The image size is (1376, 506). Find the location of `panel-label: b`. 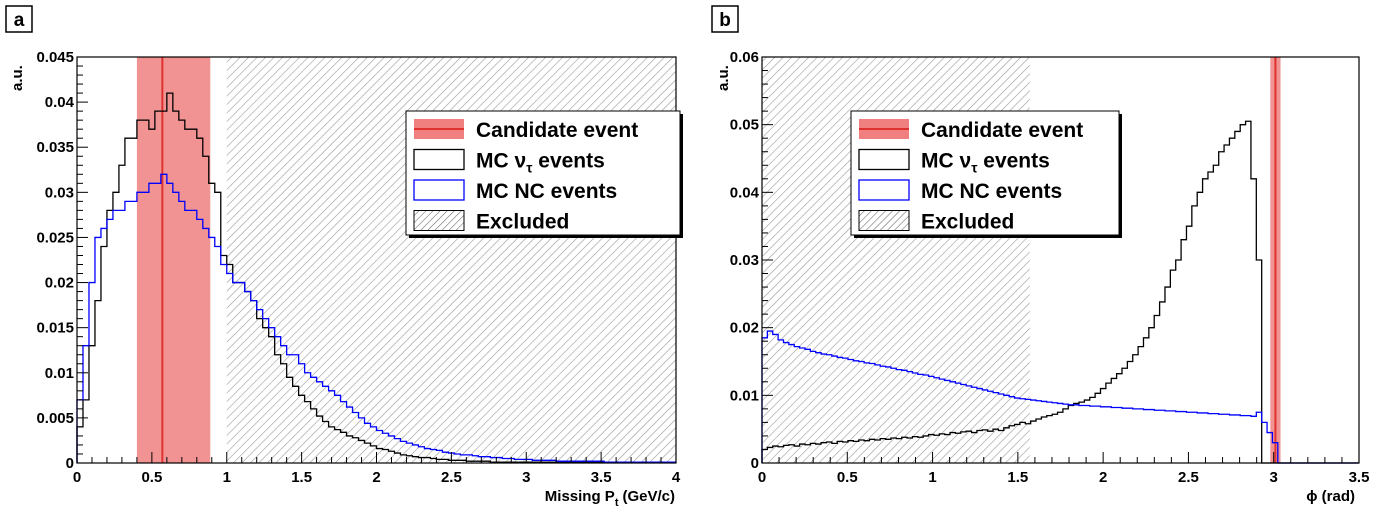

panel-label: b is located at coordinates (725, 20).